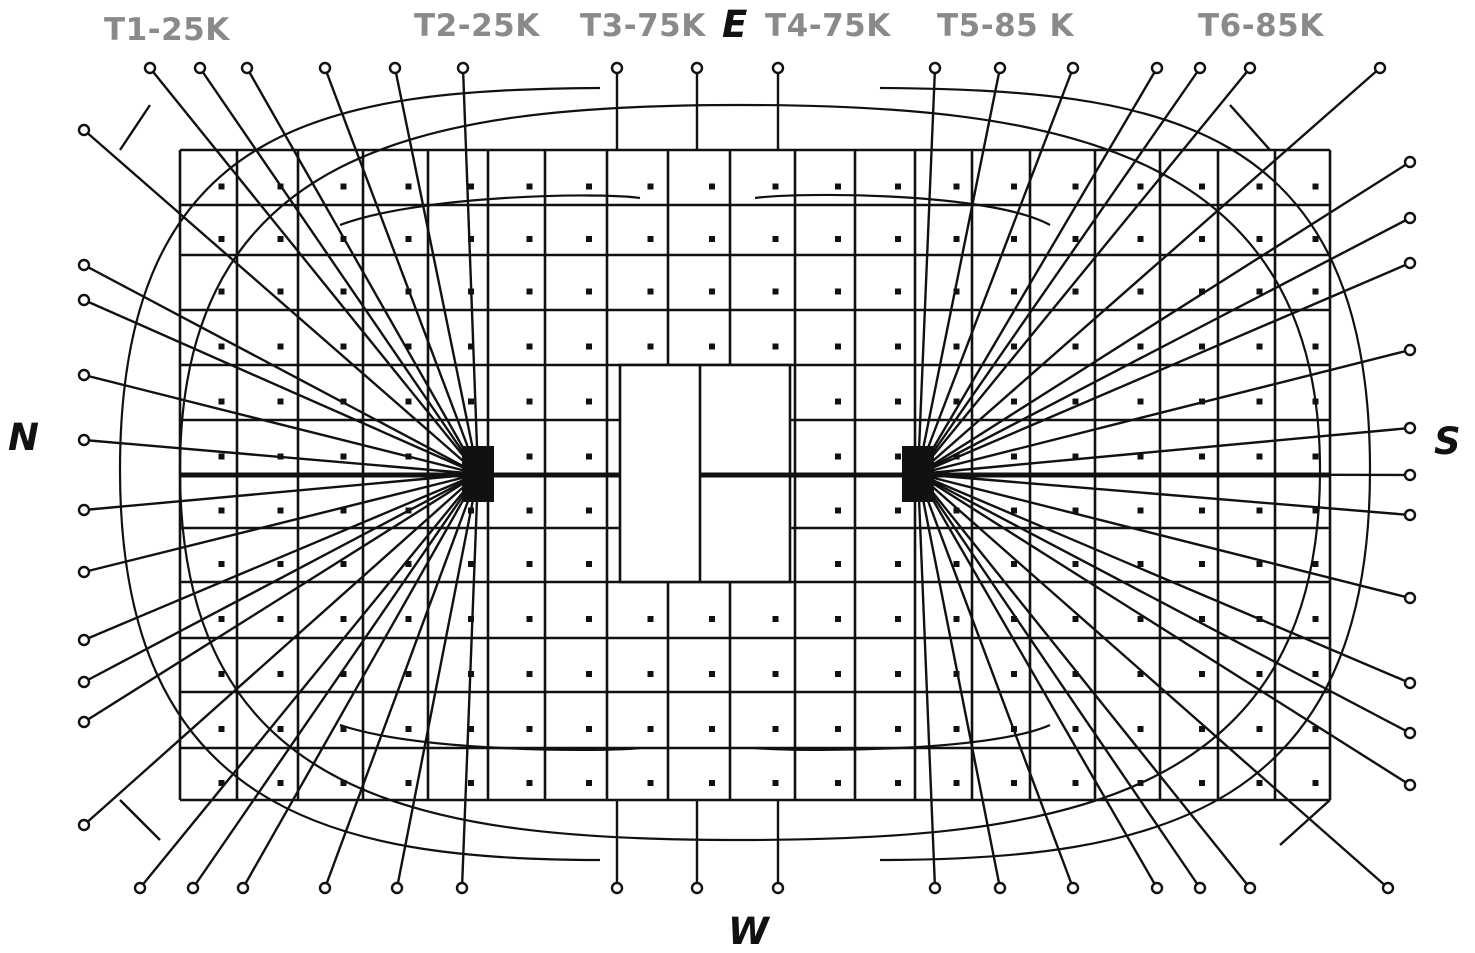 This screenshot has height=953, width=1475. What do you see at coordinates (748, 931) in the screenshot?
I see `direction-west: W` at bounding box center [748, 931].